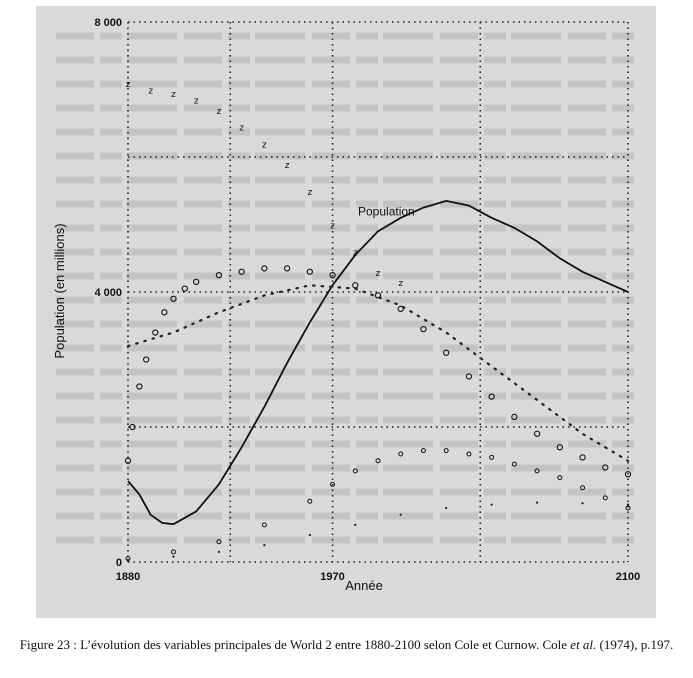  Describe the element at coordinates (108, 293) in the screenshot. I see `y-tick-label: 4 000` at that location.